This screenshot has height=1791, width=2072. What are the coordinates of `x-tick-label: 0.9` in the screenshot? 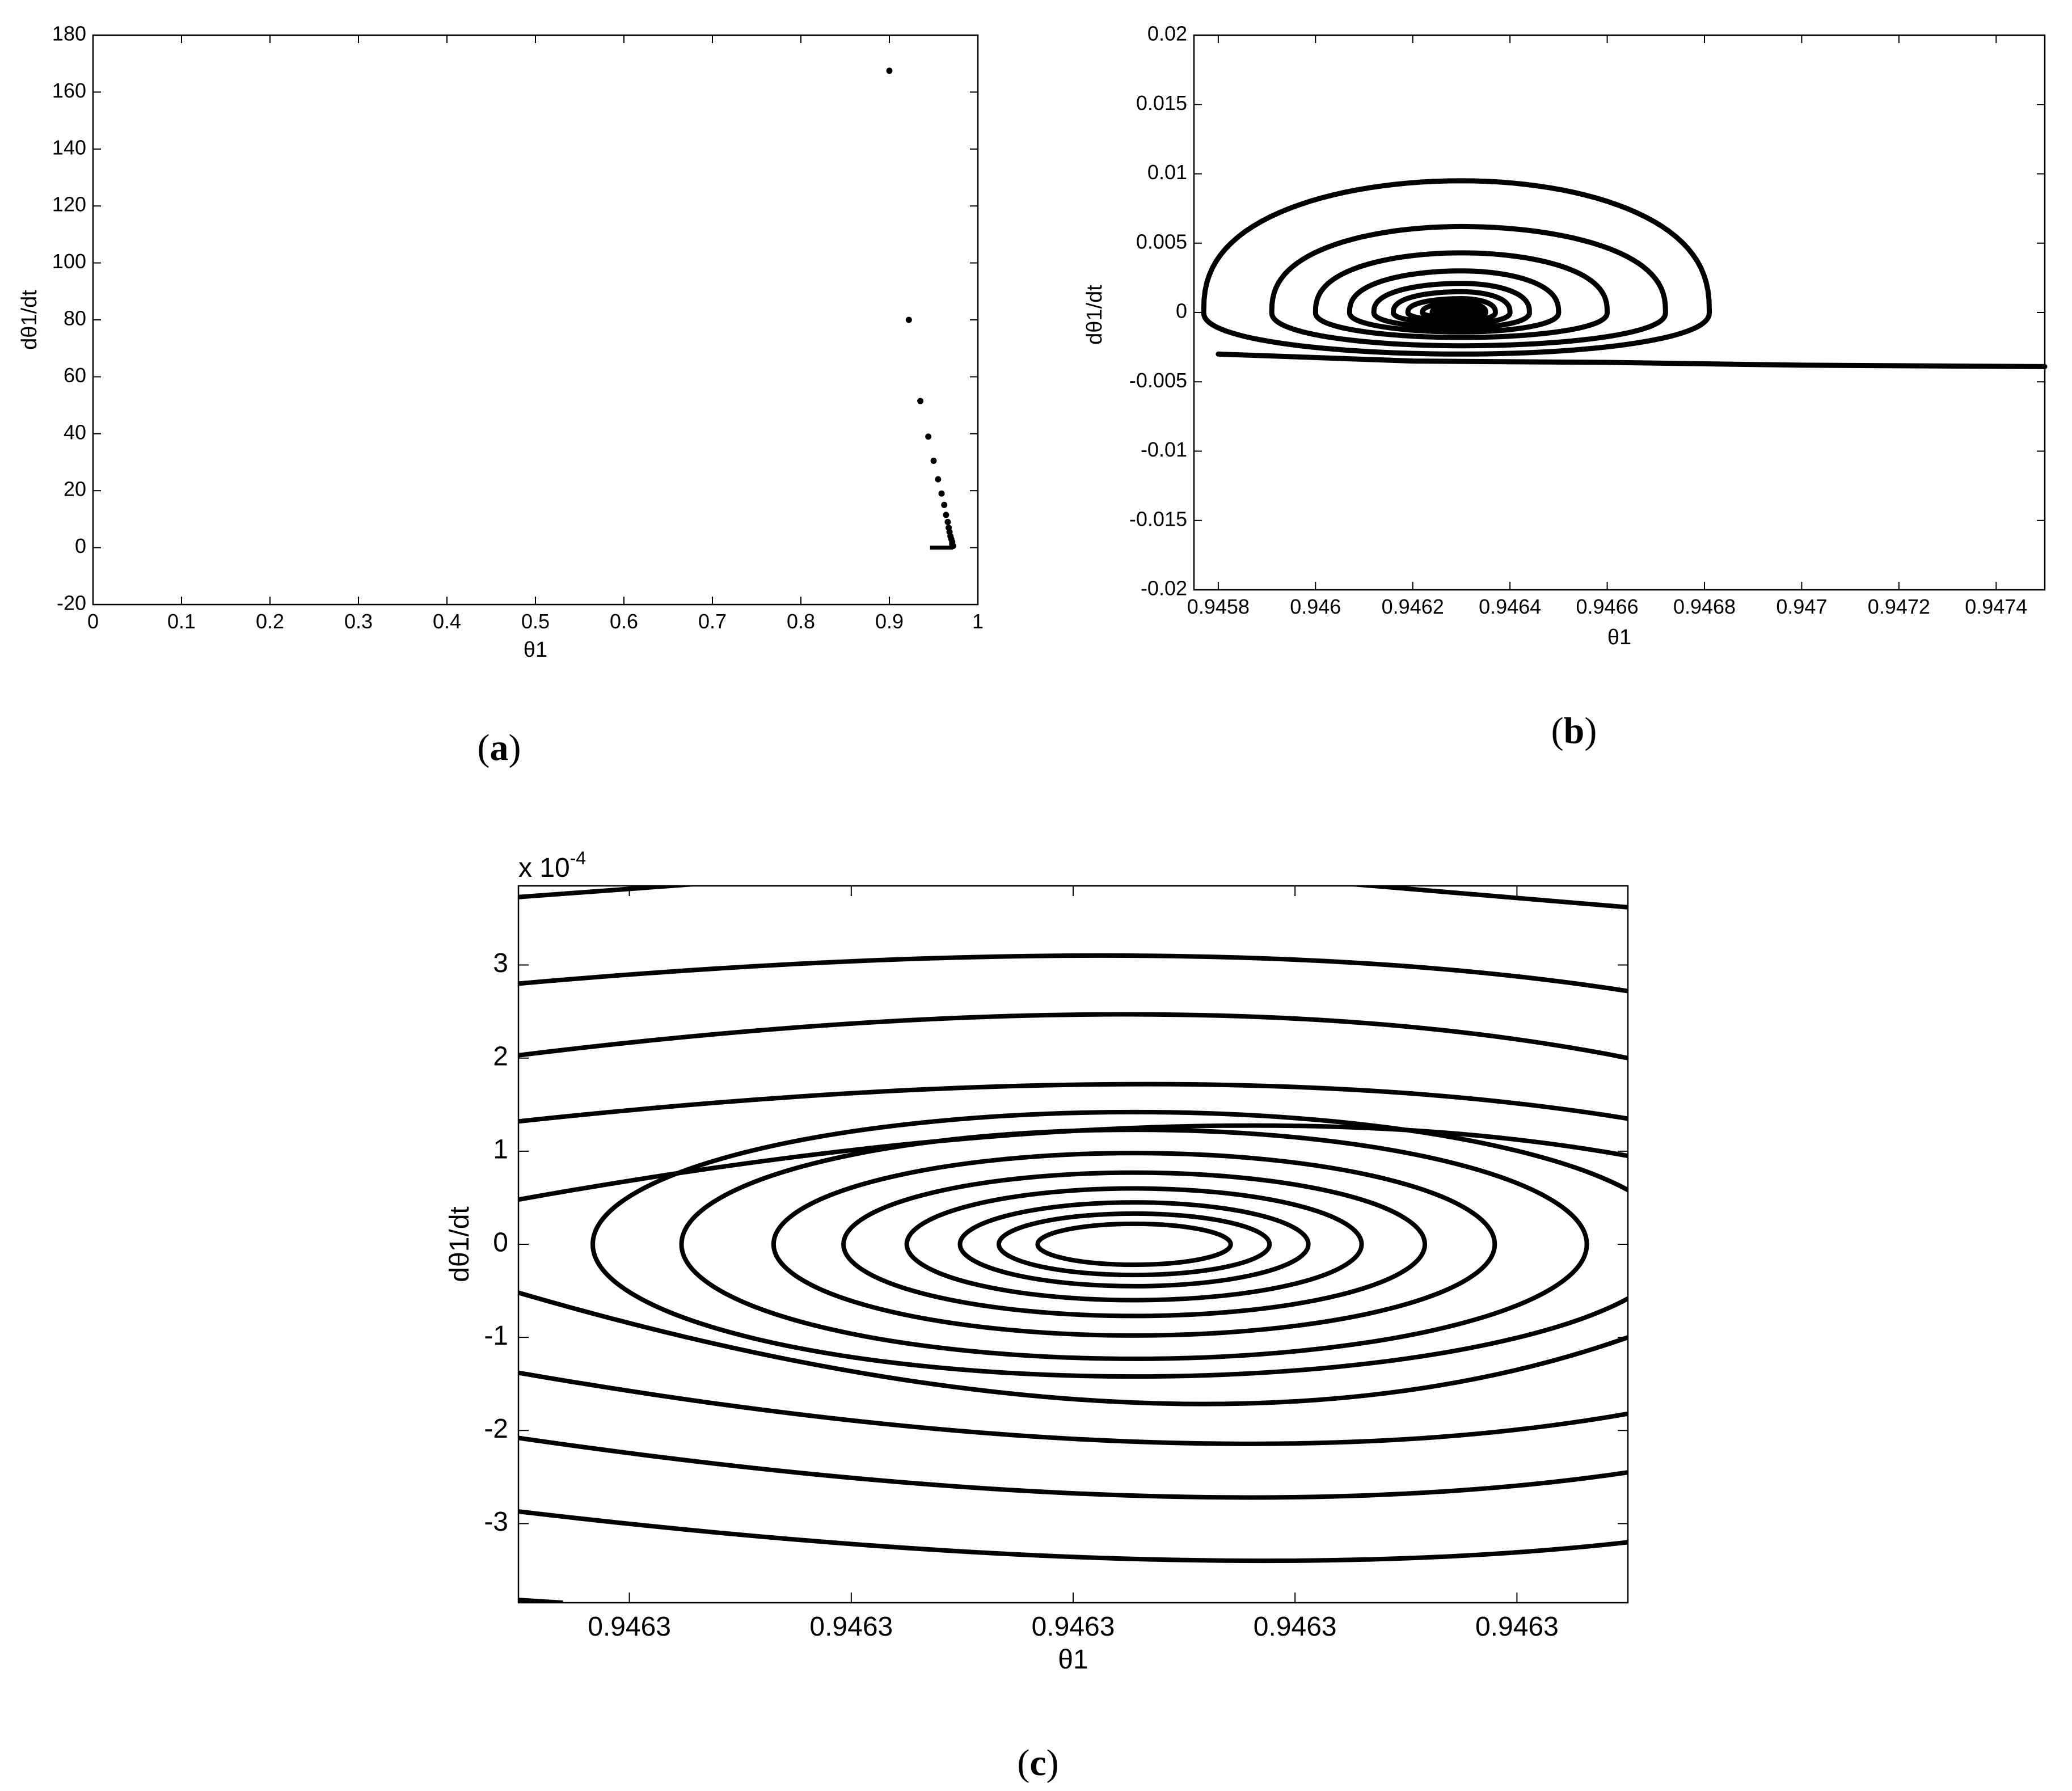 It's located at (889, 621).